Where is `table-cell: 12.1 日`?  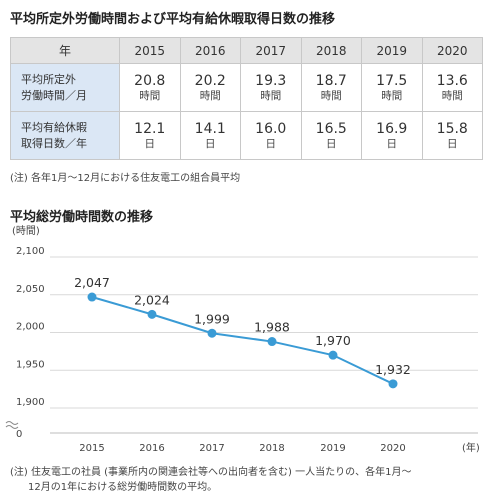
table-cell: 12.1 日 is located at coordinates (150, 135).